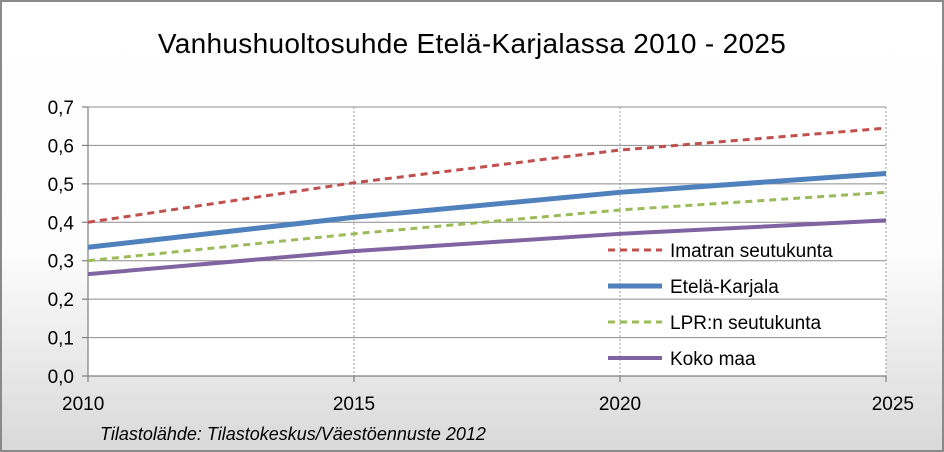 The image size is (944, 452). I want to click on y-tick-label: 0,6, so click(61, 146).